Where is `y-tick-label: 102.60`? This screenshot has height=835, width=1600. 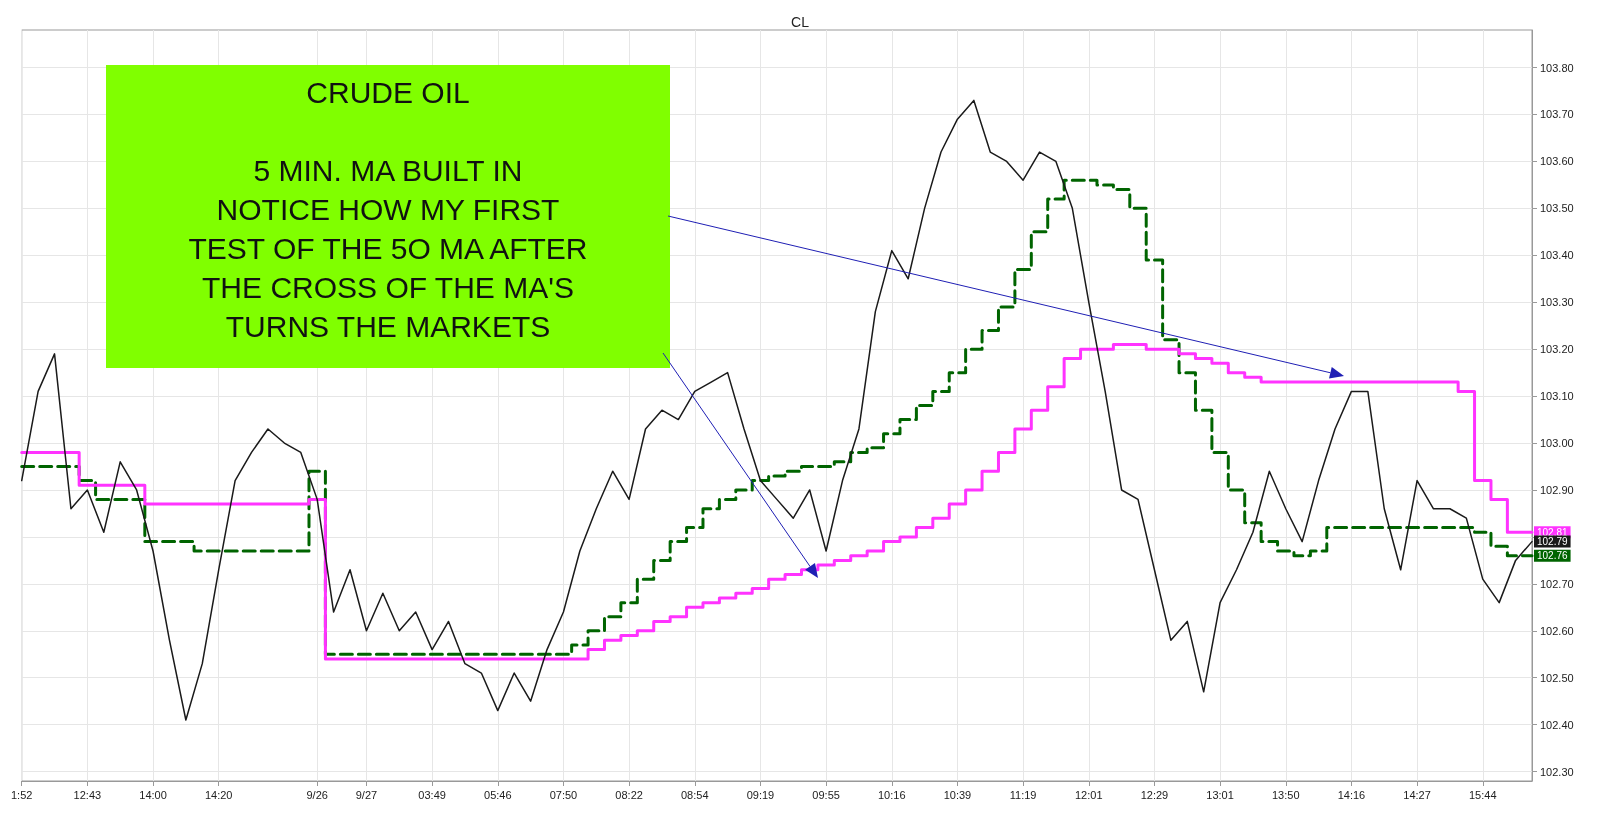
y-tick-label: 102.60 is located at coordinates (1557, 630).